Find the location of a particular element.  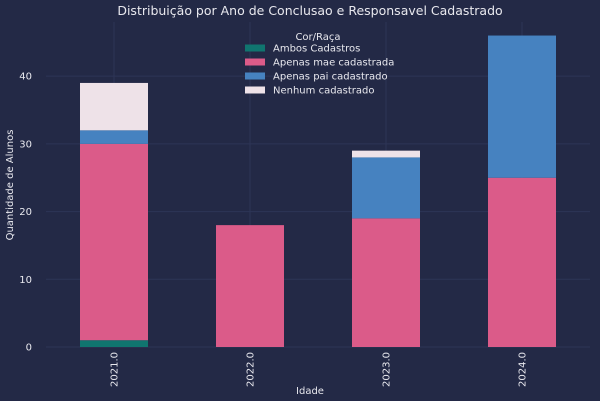

legend-label: Apenas pai cadastrado is located at coordinates (330, 77).